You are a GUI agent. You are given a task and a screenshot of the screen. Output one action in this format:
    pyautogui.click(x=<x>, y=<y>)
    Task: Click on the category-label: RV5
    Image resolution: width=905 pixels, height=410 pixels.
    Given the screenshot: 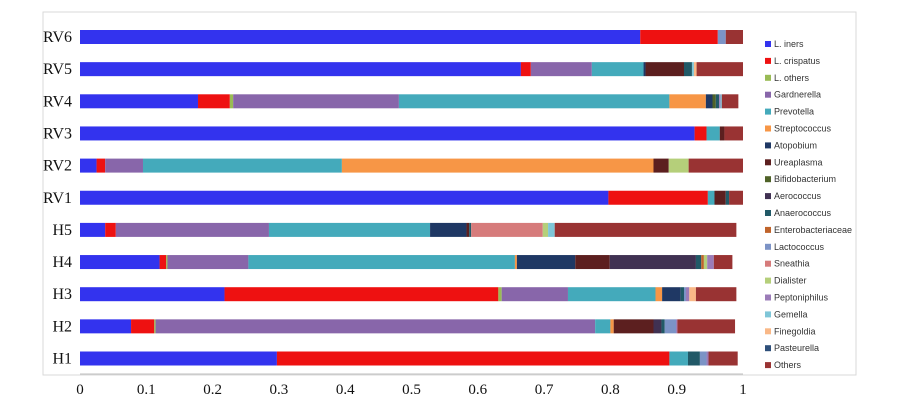 What is the action you would take?
    pyautogui.click(x=57, y=69)
    